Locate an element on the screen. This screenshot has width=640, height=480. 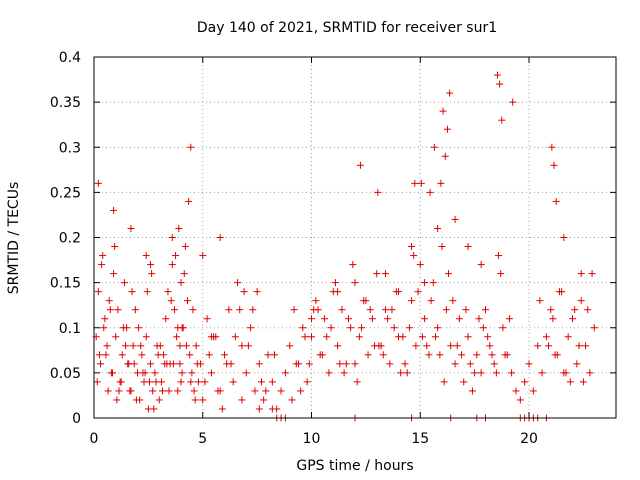
y-tick-label: 0.1 is located at coordinates (70, 329).